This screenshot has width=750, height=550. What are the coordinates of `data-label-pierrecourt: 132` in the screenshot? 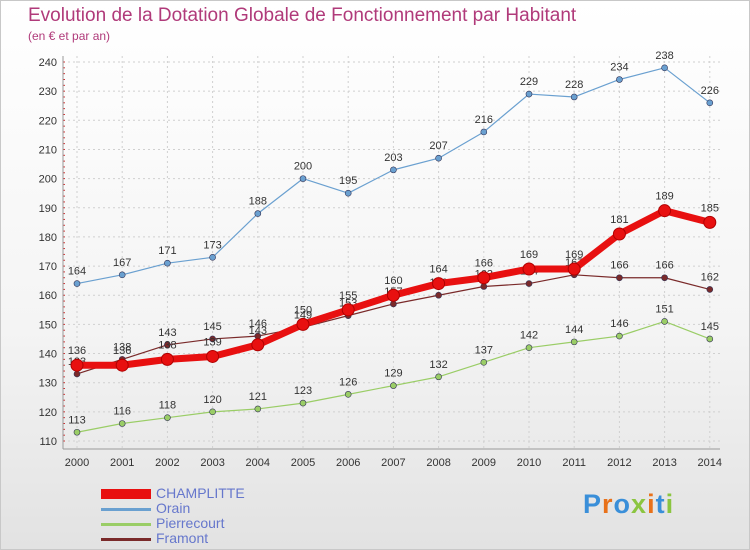 It's located at (438, 365).